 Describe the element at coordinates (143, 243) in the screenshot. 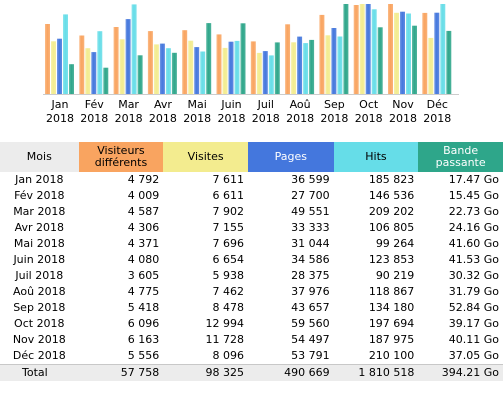

I see `cell-visitors: 4 371` at that location.